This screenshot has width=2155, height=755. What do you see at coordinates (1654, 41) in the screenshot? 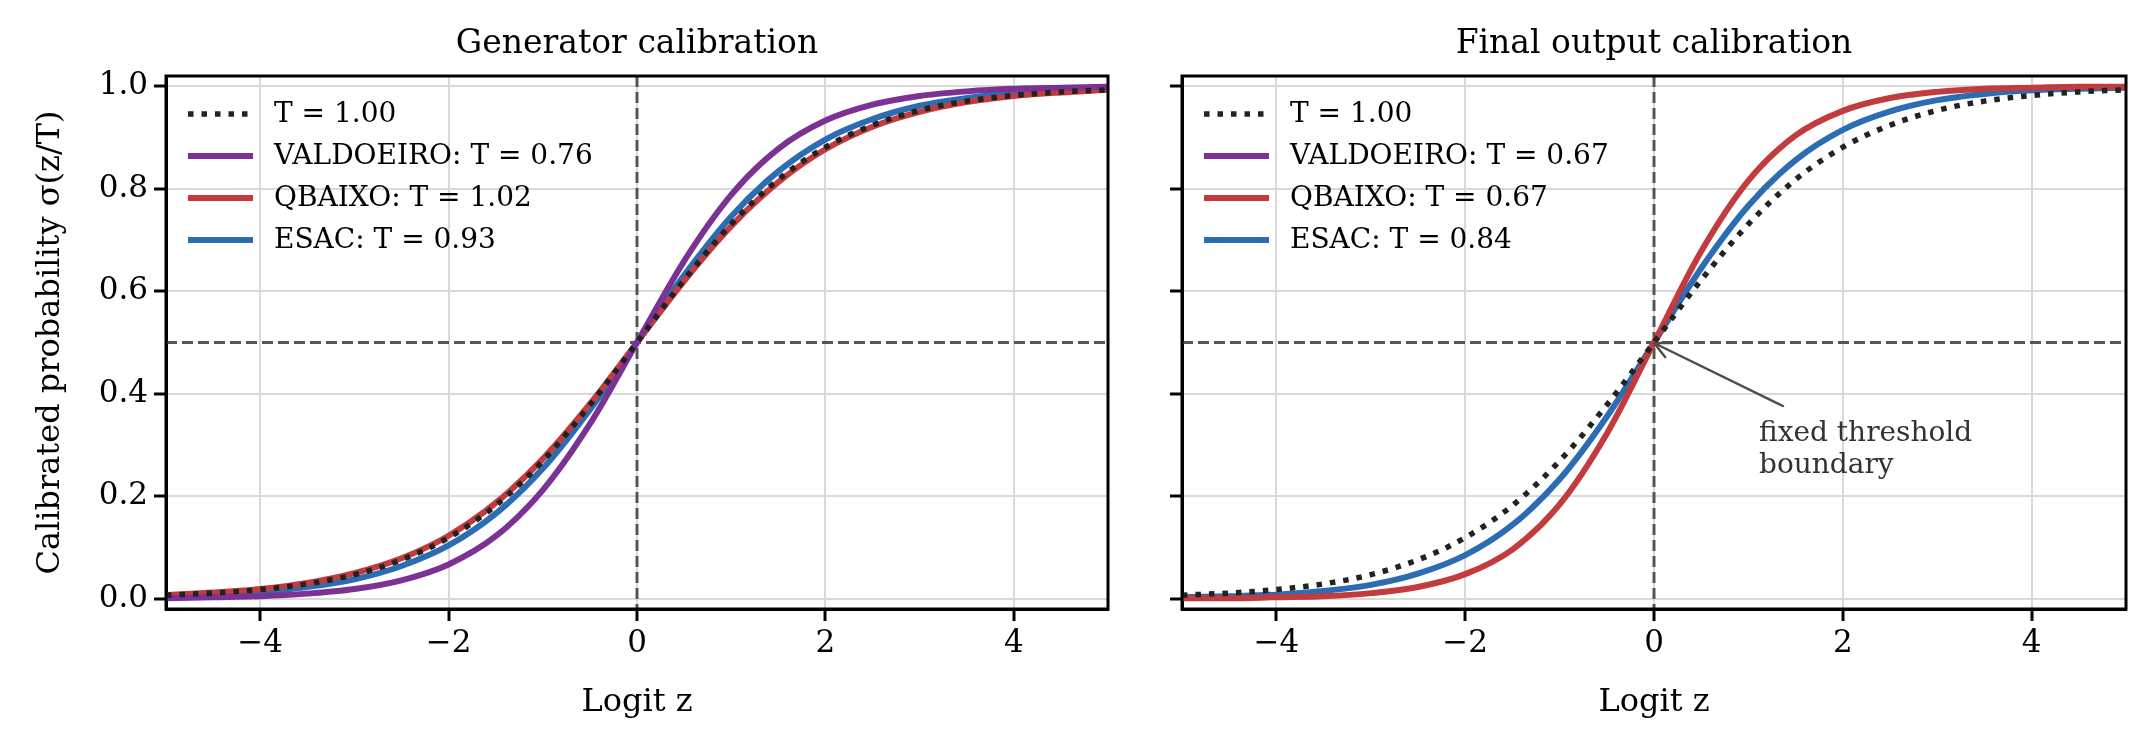
I see `chart-title: Final output calibration` at bounding box center [1654, 41].